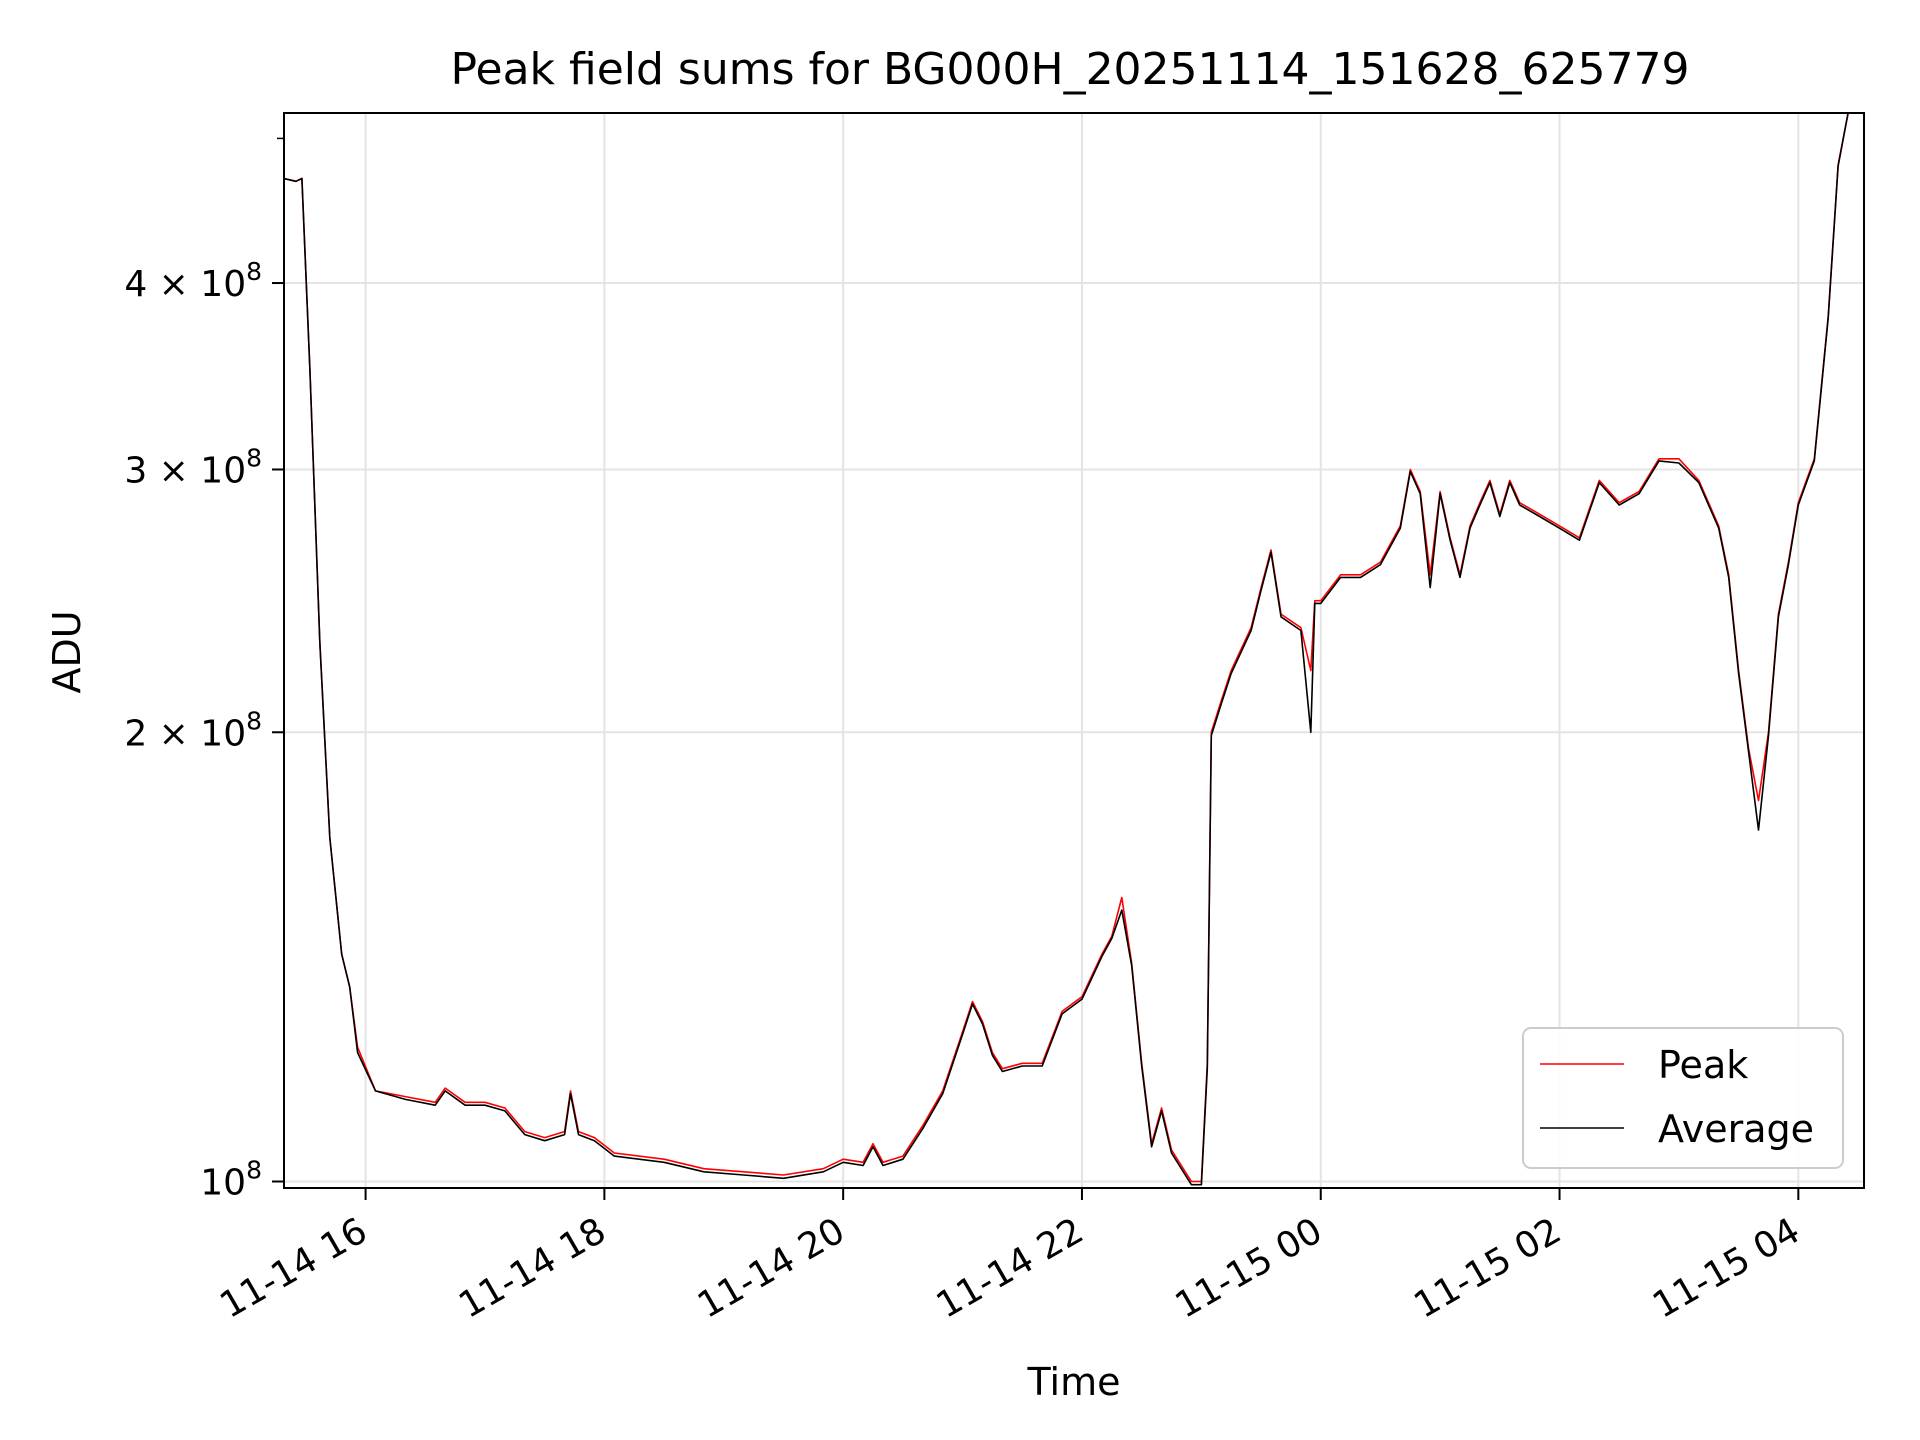 This screenshot has height=1440, width=1920. I want to click on y-axis: 108 2 × 108 3 × 108 4 × 108, so click(204, 670).